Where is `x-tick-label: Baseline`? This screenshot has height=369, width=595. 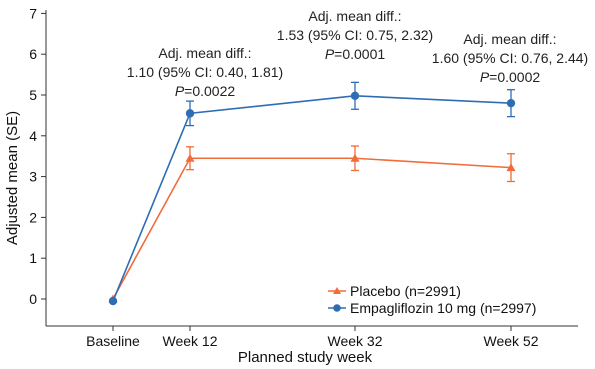
x-tick-label: Baseline is located at coordinates (113, 341).